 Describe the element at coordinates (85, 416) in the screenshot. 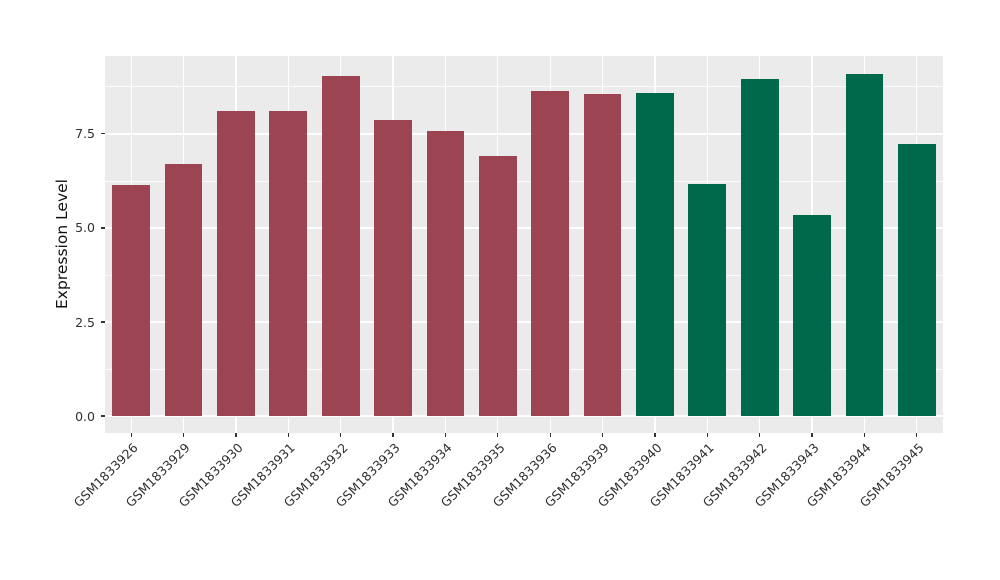

I see `y-tick-label: 0.0` at that location.